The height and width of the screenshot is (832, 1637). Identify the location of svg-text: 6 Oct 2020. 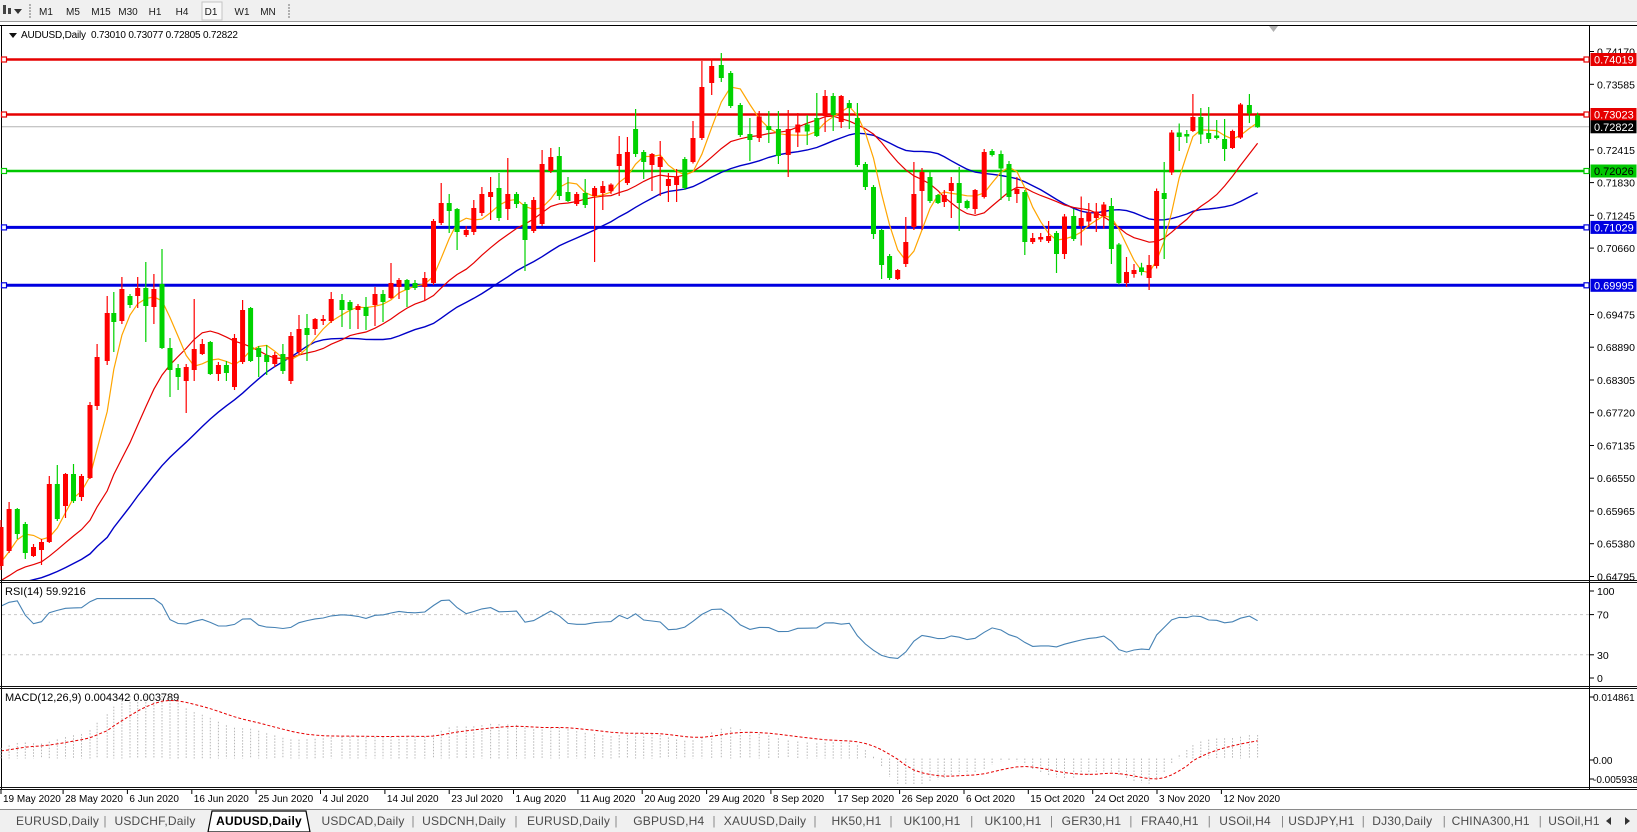
(990, 799).